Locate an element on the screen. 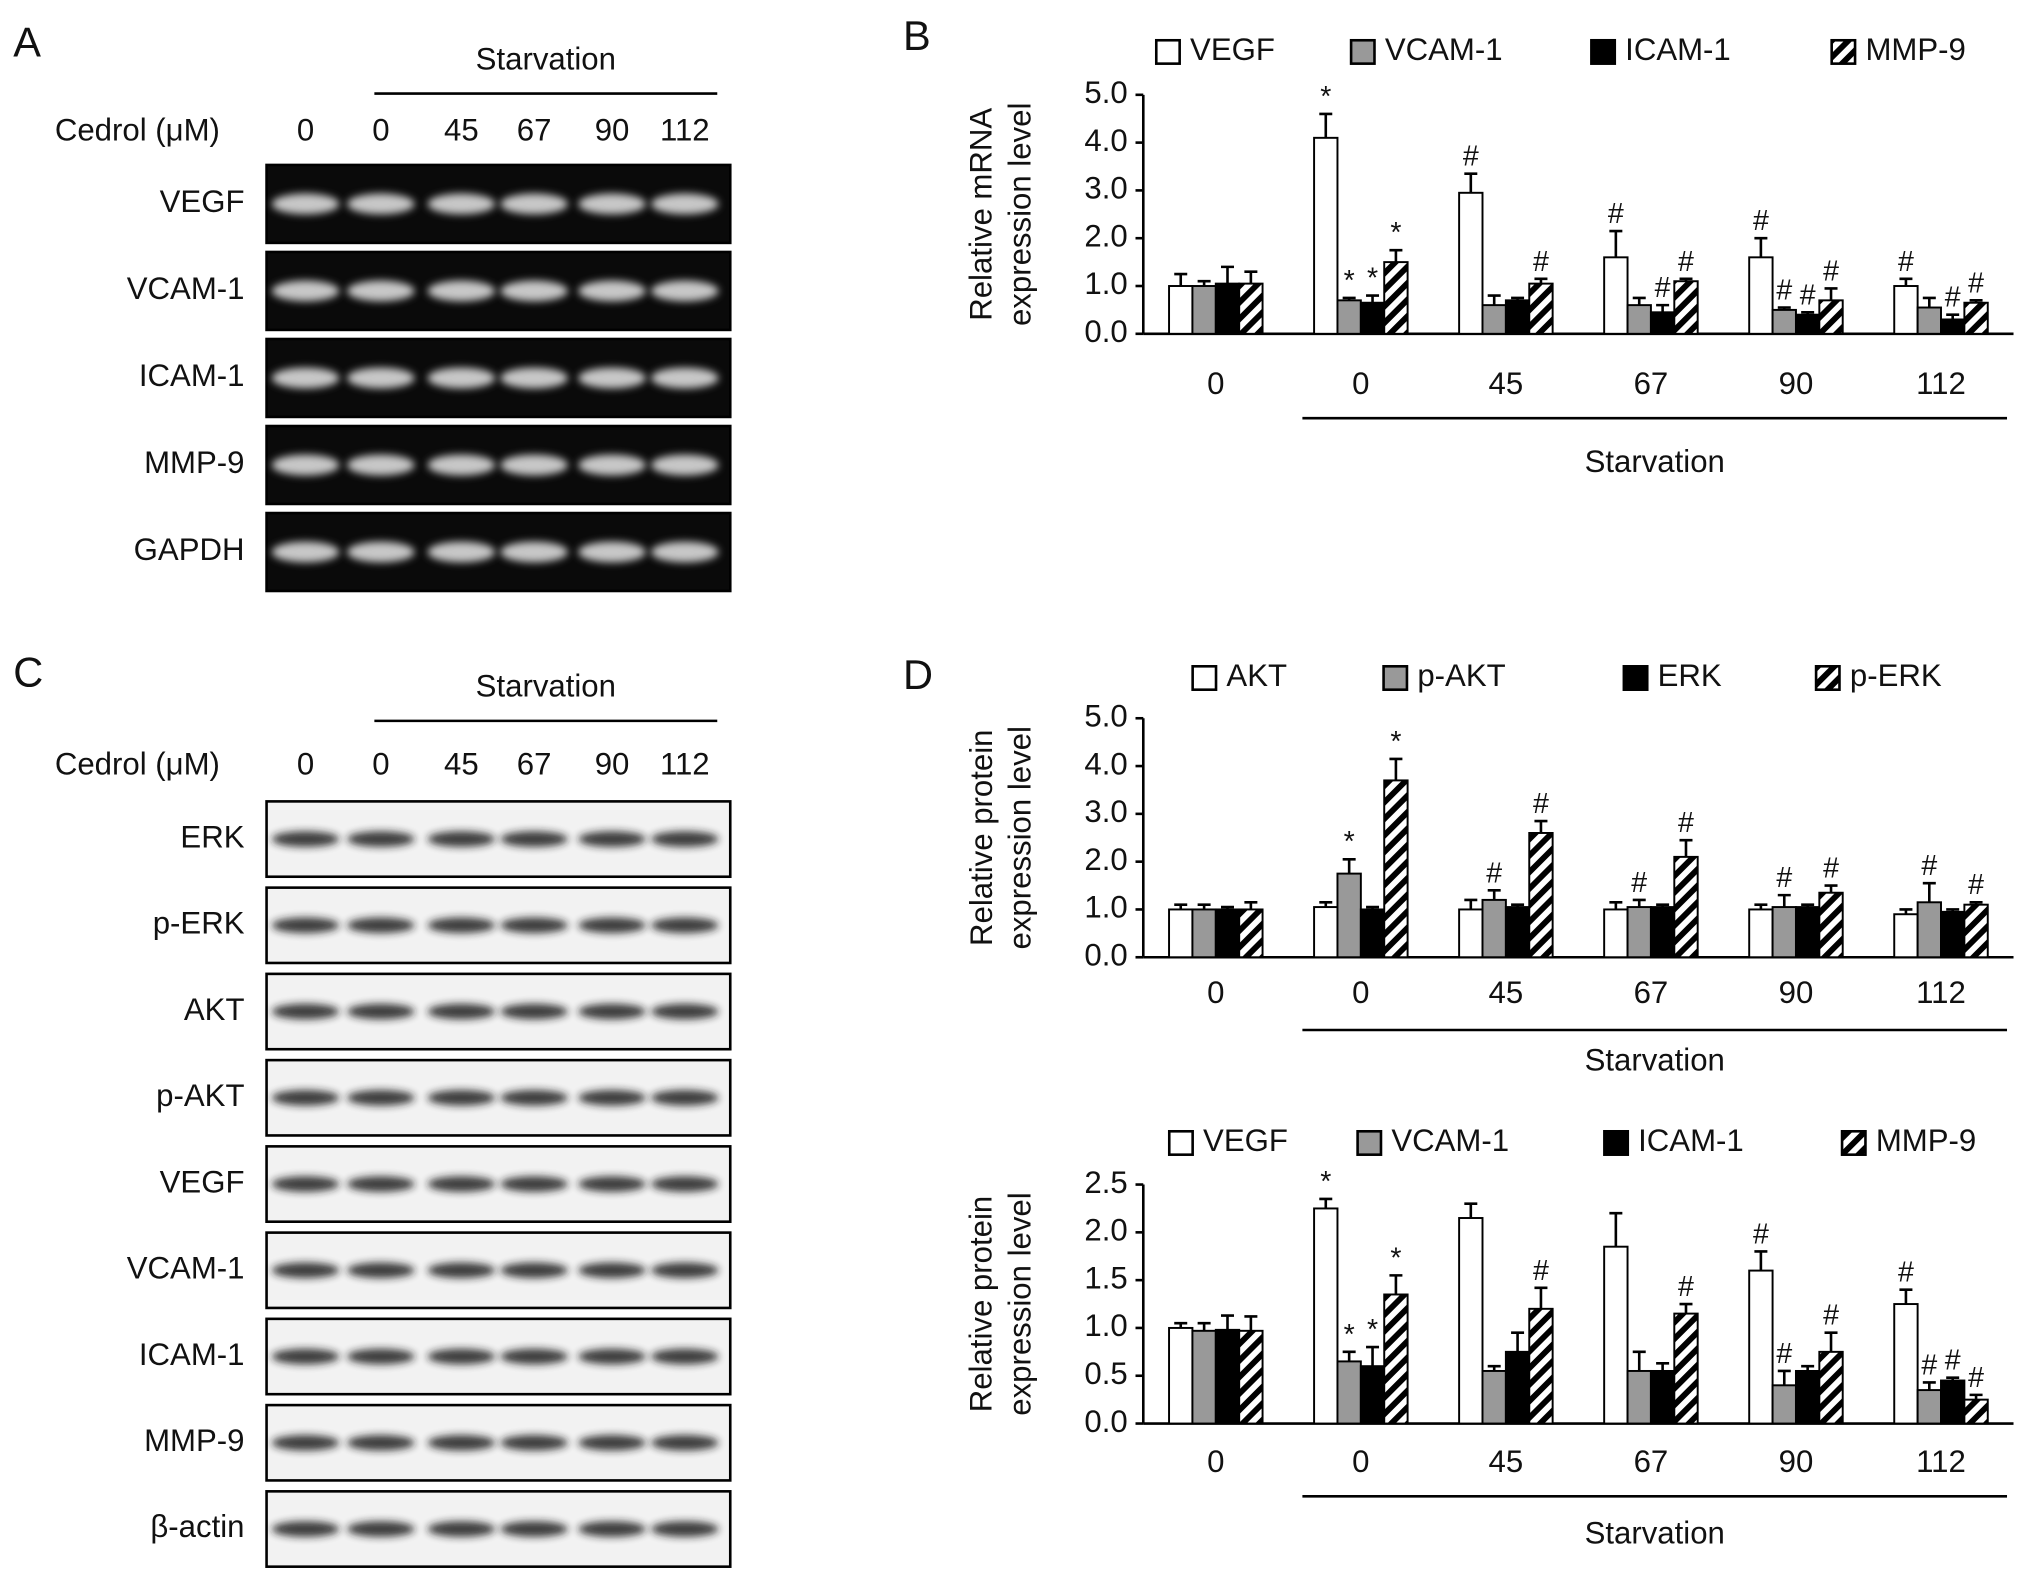 The width and height of the screenshot is (2032, 1582). x-tick-label: 67 is located at coordinates (1651, 1461).